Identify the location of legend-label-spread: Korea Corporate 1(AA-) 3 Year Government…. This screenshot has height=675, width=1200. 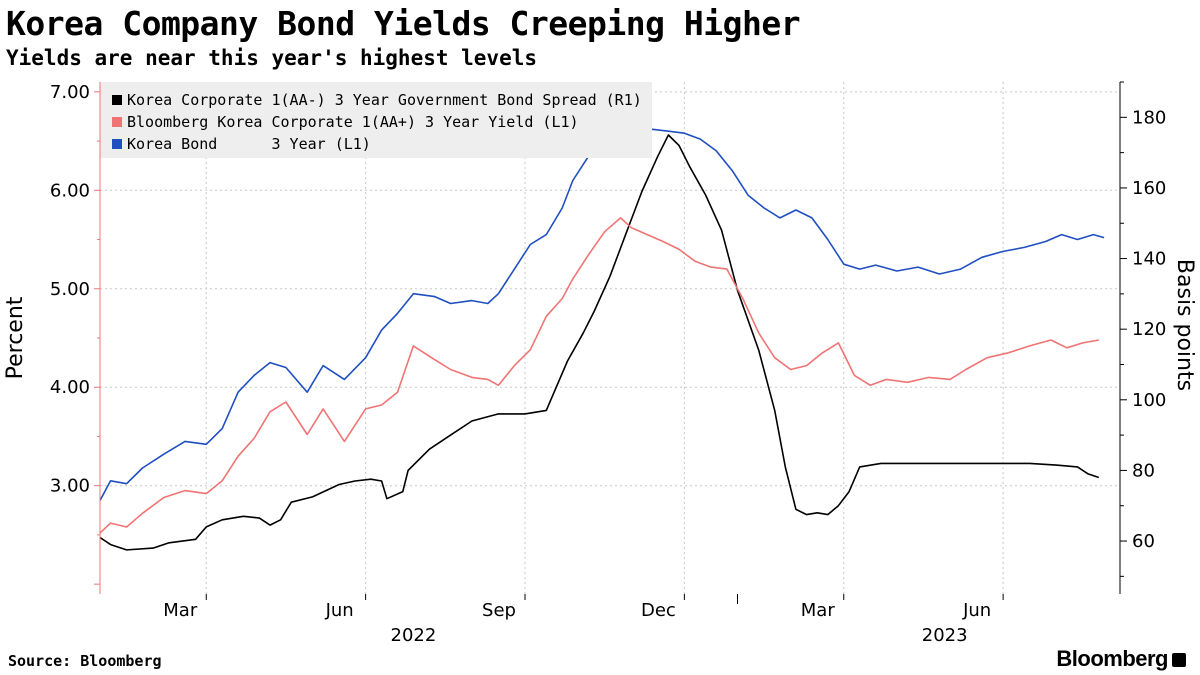
(384, 100).